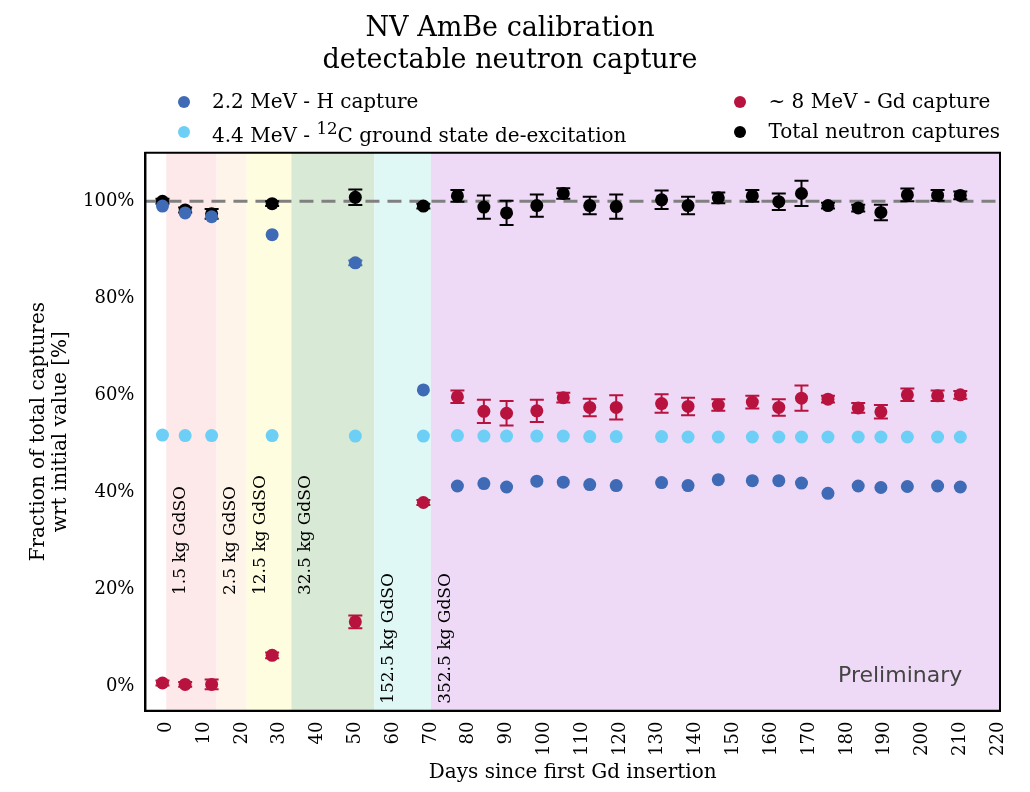  I want to click on x-tick-label: 210, so click(958, 738).